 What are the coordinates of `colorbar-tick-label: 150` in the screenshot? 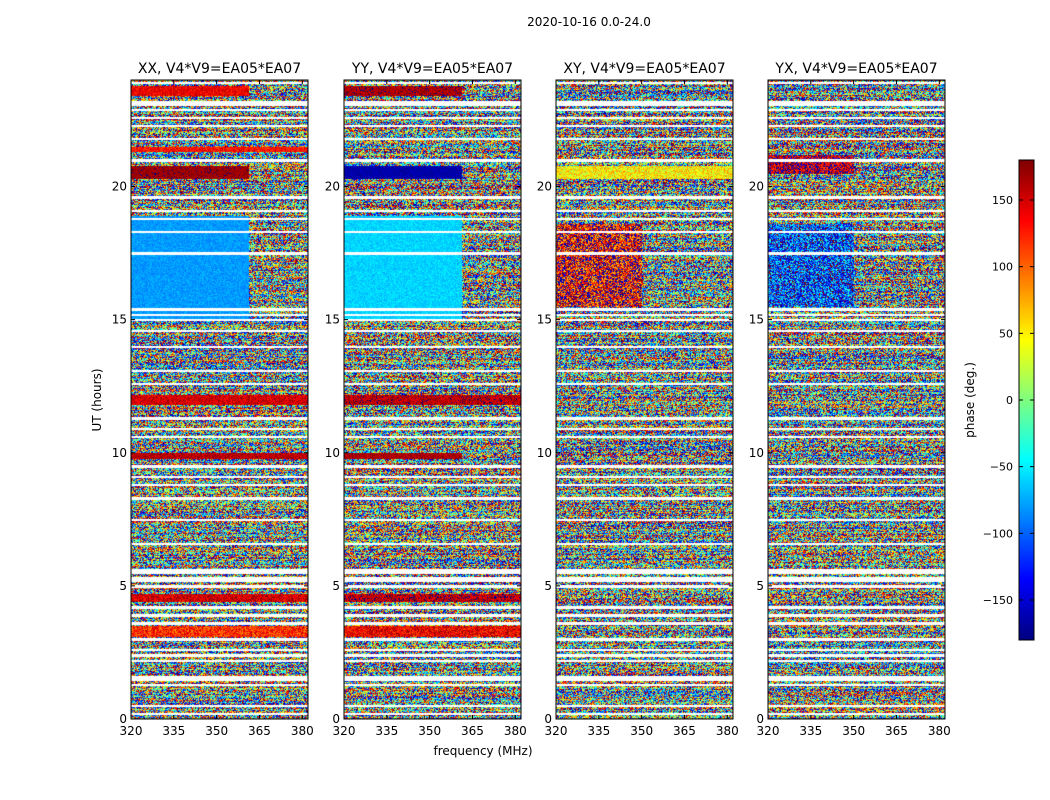 It's located at (1002, 200).